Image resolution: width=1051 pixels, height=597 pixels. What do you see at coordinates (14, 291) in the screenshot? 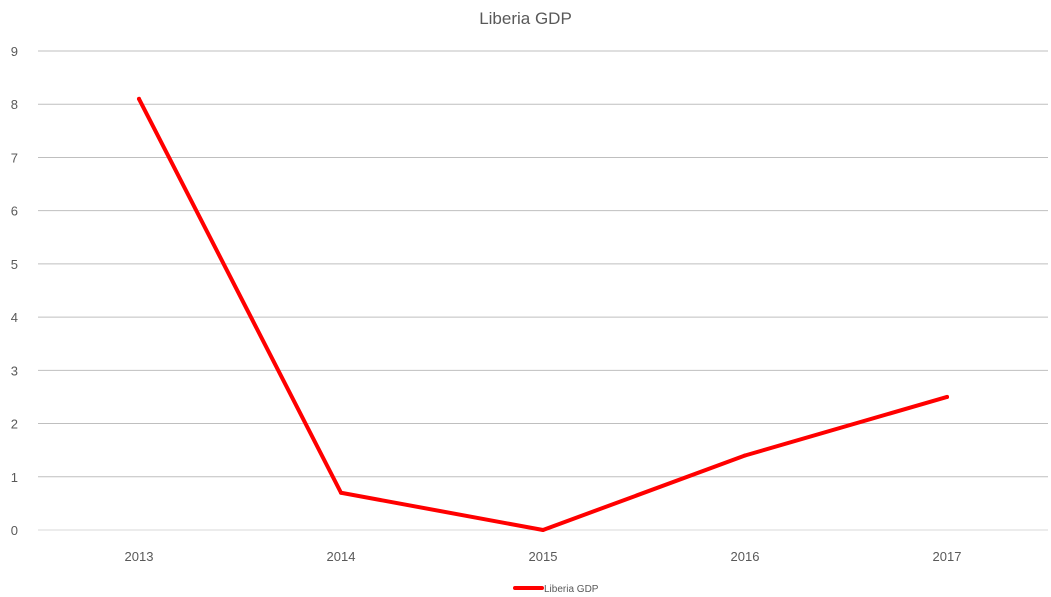
I see `y-axis-tick-labels: 0 1 2 3 4 5 6 7 8 9` at bounding box center [14, 291].